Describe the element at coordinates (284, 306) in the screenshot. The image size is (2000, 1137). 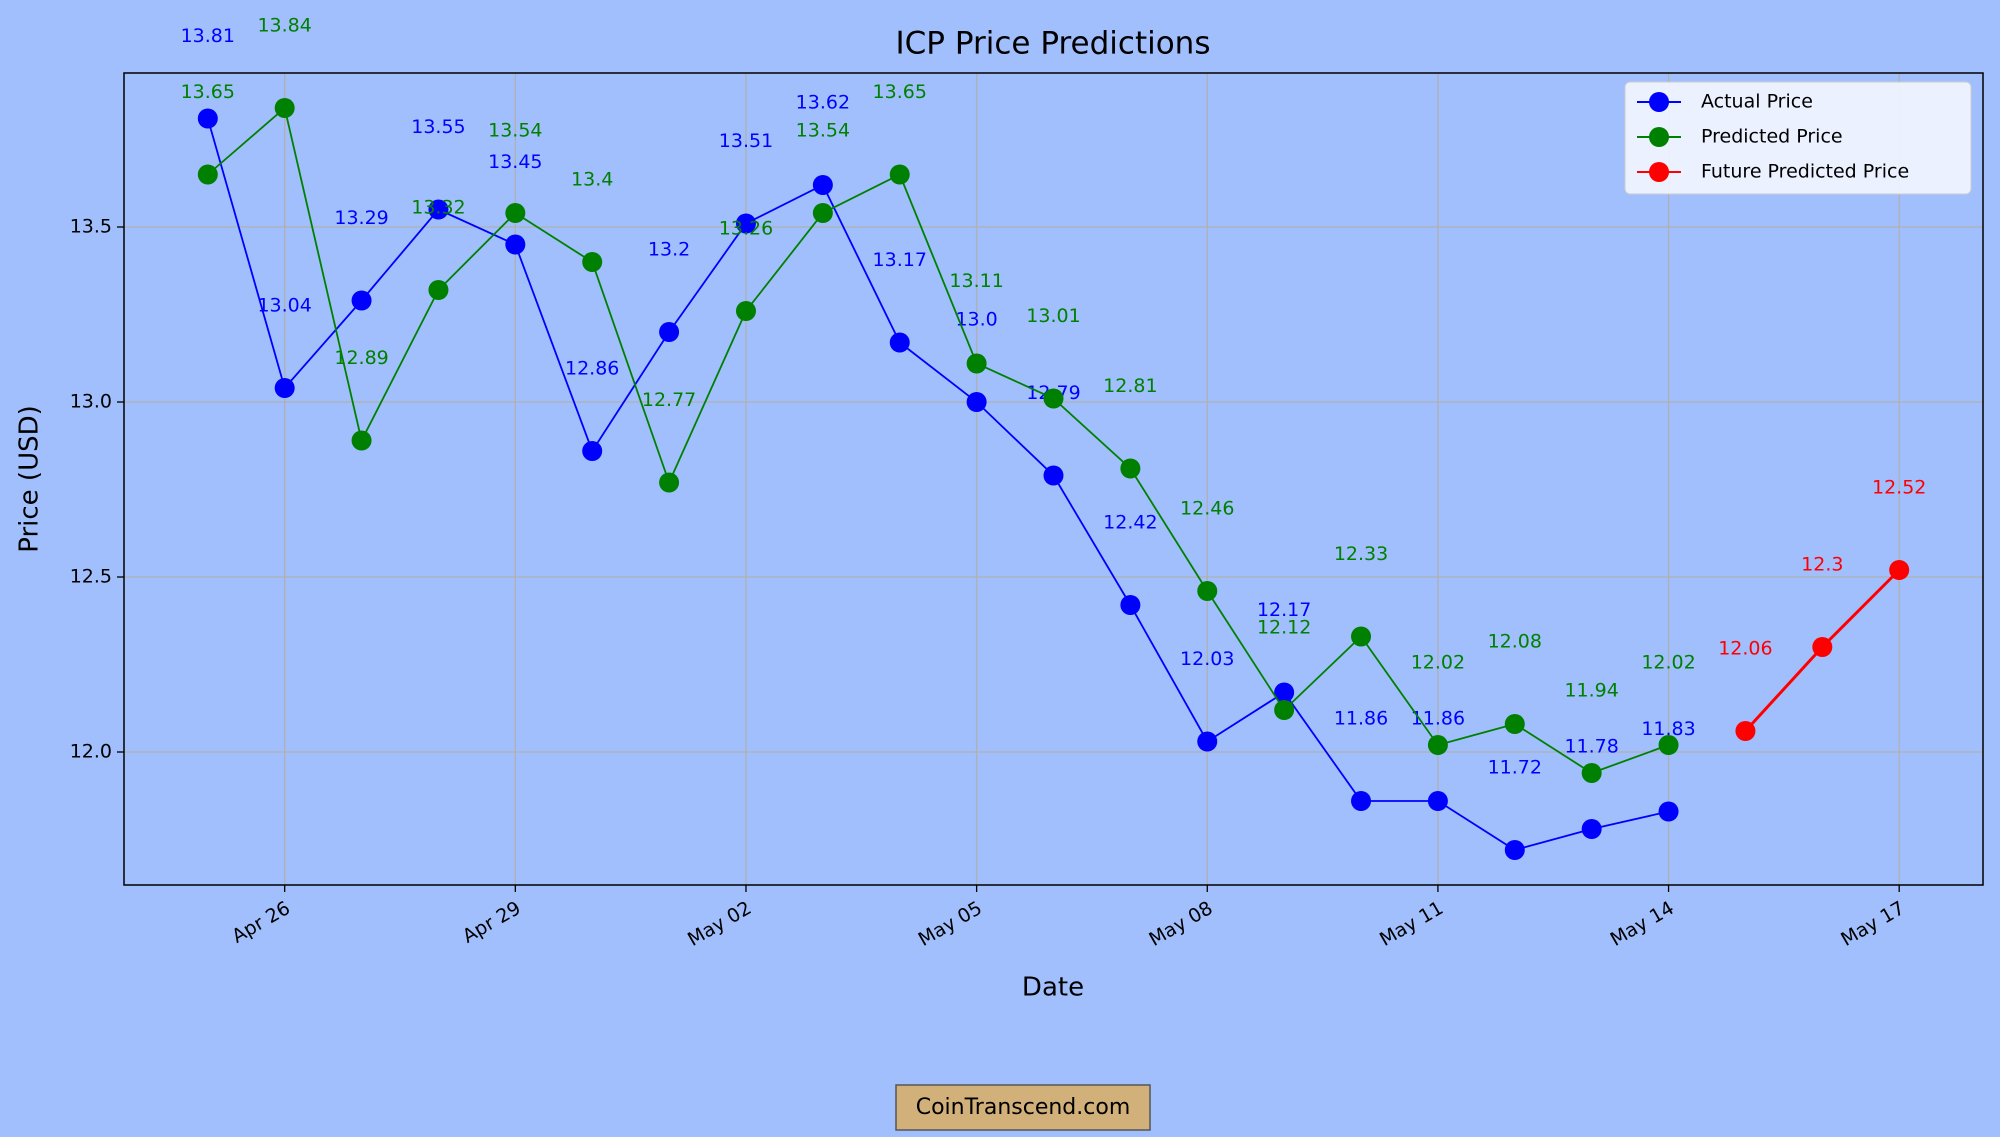
I see `data-label: 13.04` at that location.